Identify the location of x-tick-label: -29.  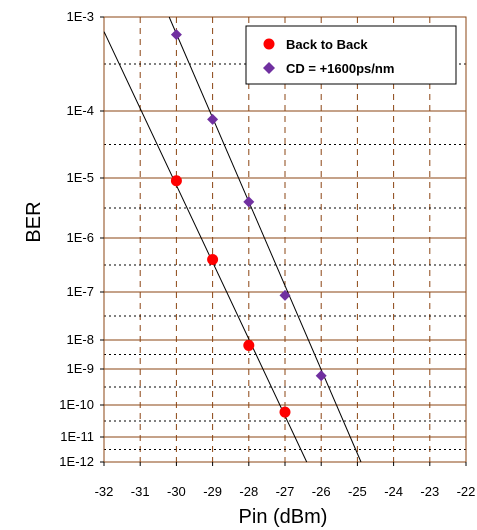
(212, 491).